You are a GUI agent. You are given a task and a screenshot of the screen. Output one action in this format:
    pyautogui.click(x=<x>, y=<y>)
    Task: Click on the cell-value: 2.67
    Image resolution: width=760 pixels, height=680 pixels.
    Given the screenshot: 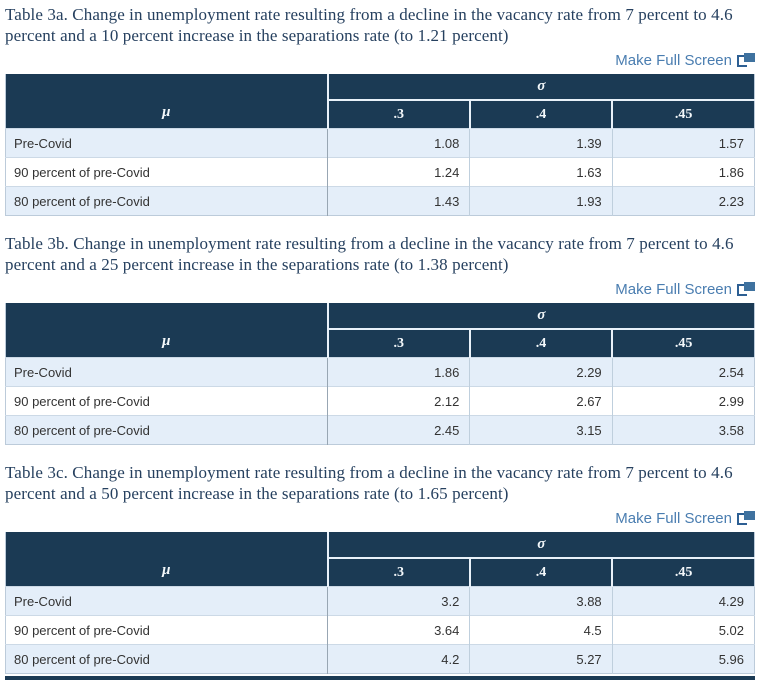 What is the action you would take?
    pyautogui.click(x=541, y=401)
    